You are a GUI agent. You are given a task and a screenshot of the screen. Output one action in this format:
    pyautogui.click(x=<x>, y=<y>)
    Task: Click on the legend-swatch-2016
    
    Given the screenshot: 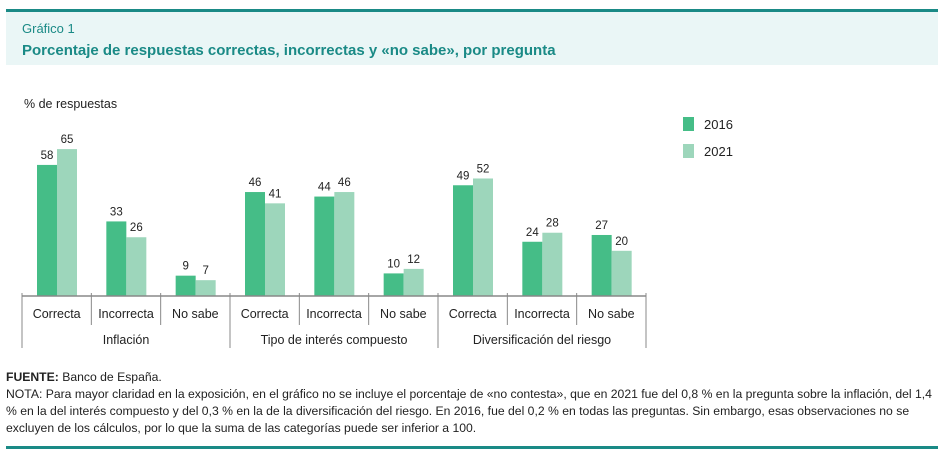 What is the action you would take?
    pyautogui.click(x=688, y=124)
    